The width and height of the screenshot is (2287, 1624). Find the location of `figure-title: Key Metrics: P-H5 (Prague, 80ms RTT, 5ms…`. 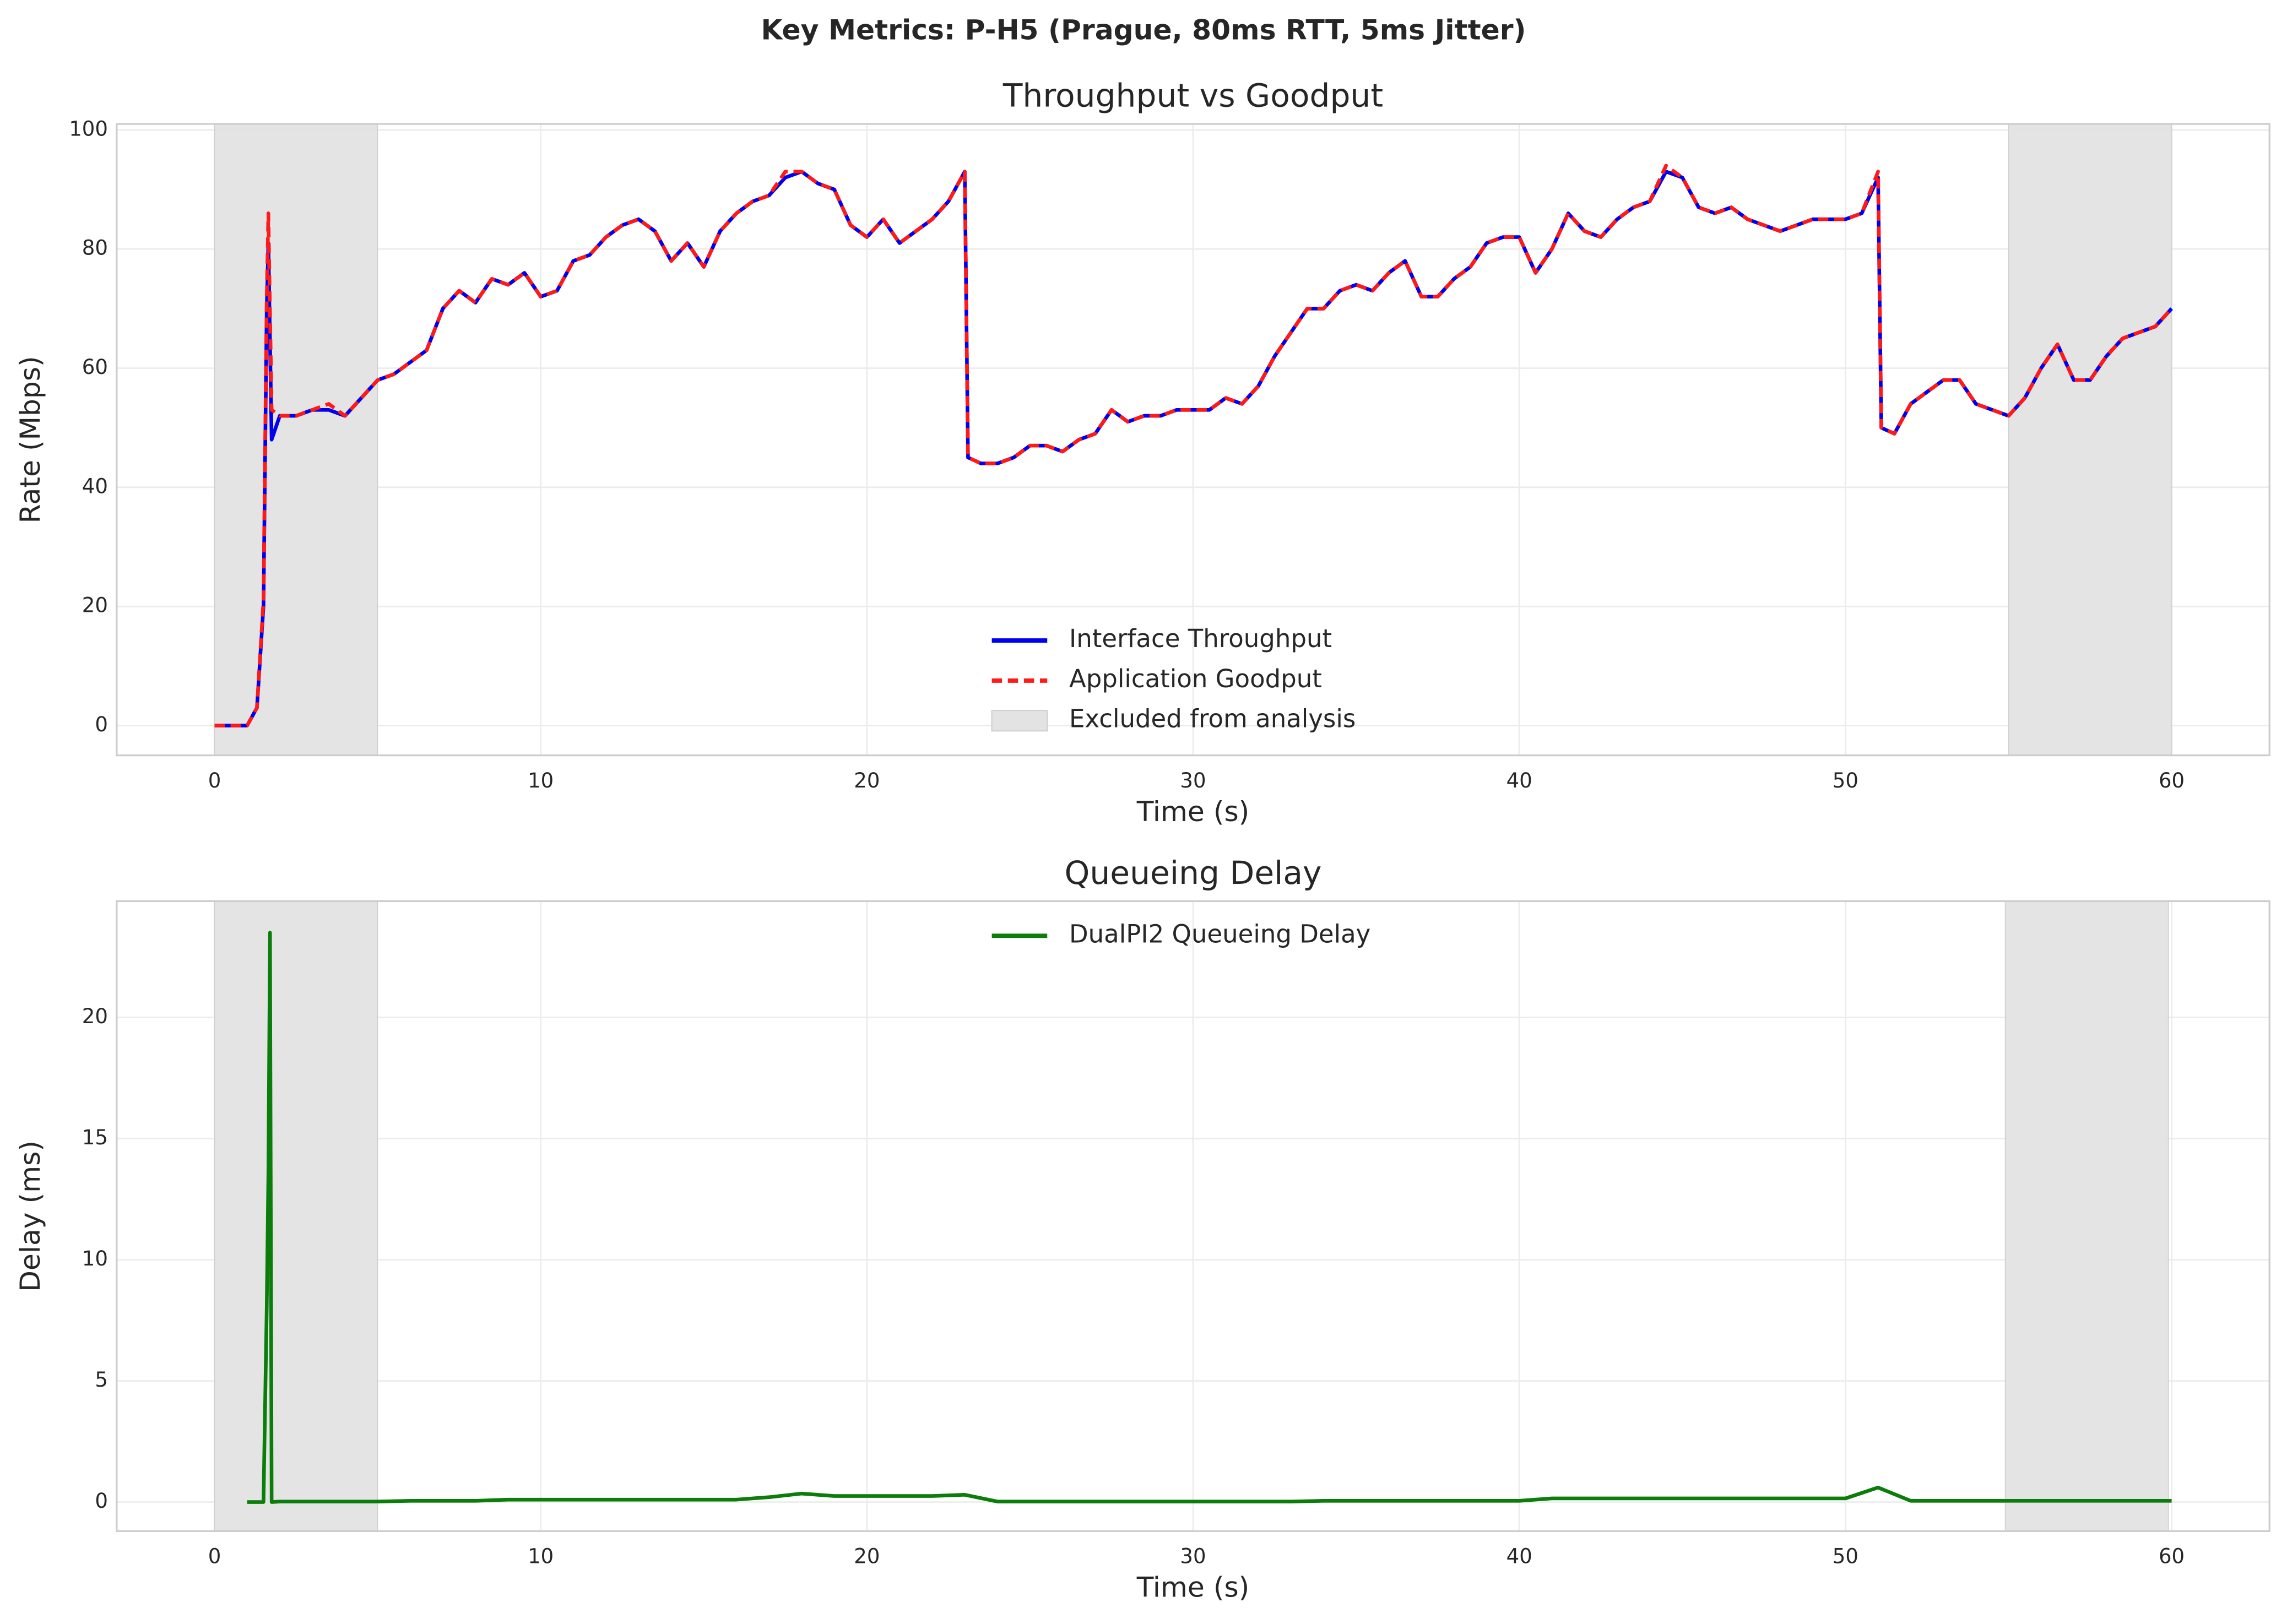

figure-title: Key Metrics: P-H5 (Prague, 80ms RTT, 5ms… is located at coordinates (1143, 30).